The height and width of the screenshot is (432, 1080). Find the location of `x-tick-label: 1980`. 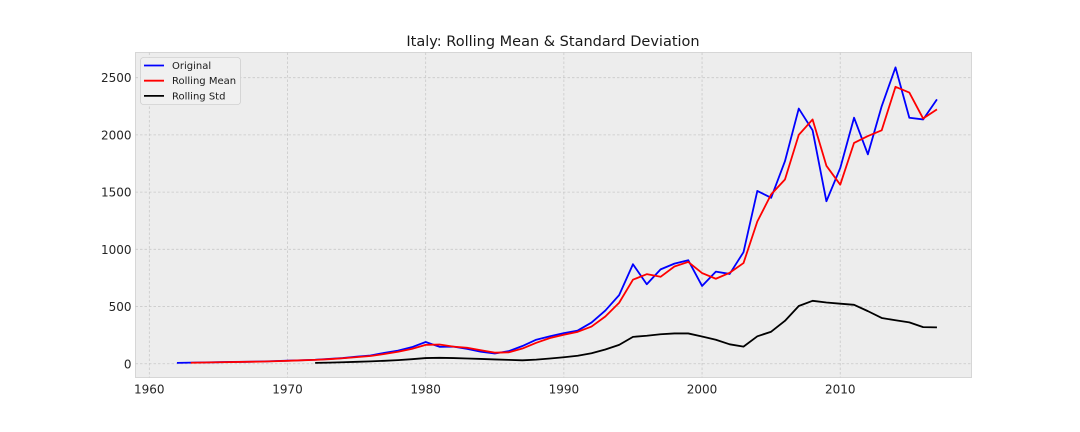

x-tick-label: 1980 is located at coordinates (425, 390).